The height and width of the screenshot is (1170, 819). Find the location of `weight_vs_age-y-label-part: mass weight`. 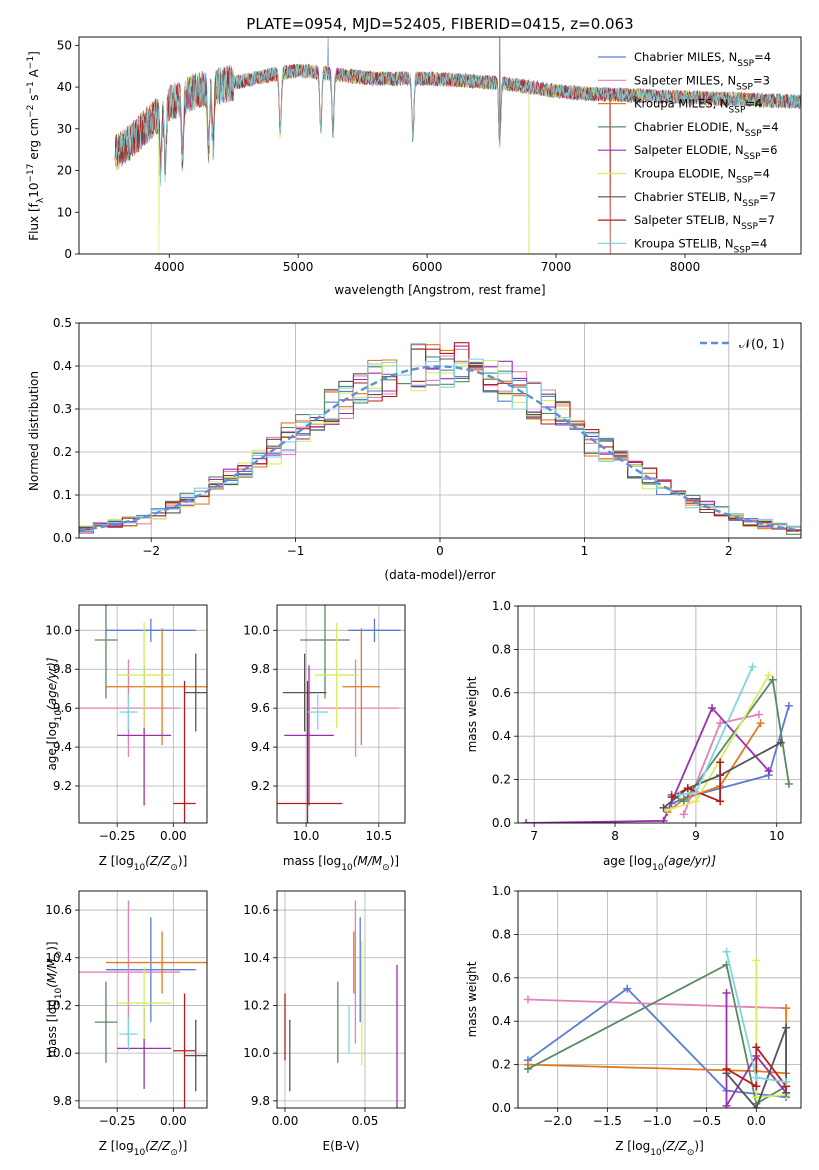

weight_vs_age-y-label-part: mass weight is located at coordinates (472, 714).